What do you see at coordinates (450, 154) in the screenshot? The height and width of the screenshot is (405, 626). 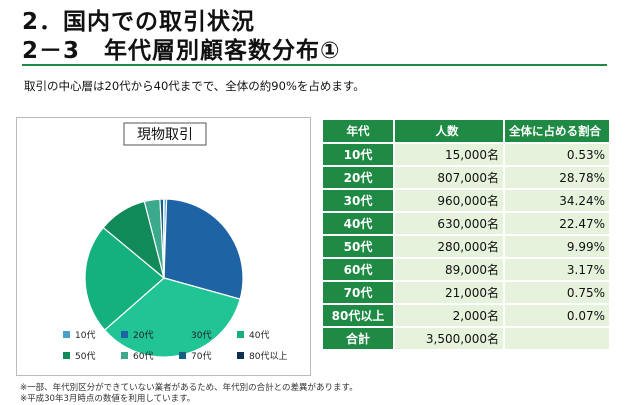 I see `count-cell: 15,000名` at bounding box center [450, 154].